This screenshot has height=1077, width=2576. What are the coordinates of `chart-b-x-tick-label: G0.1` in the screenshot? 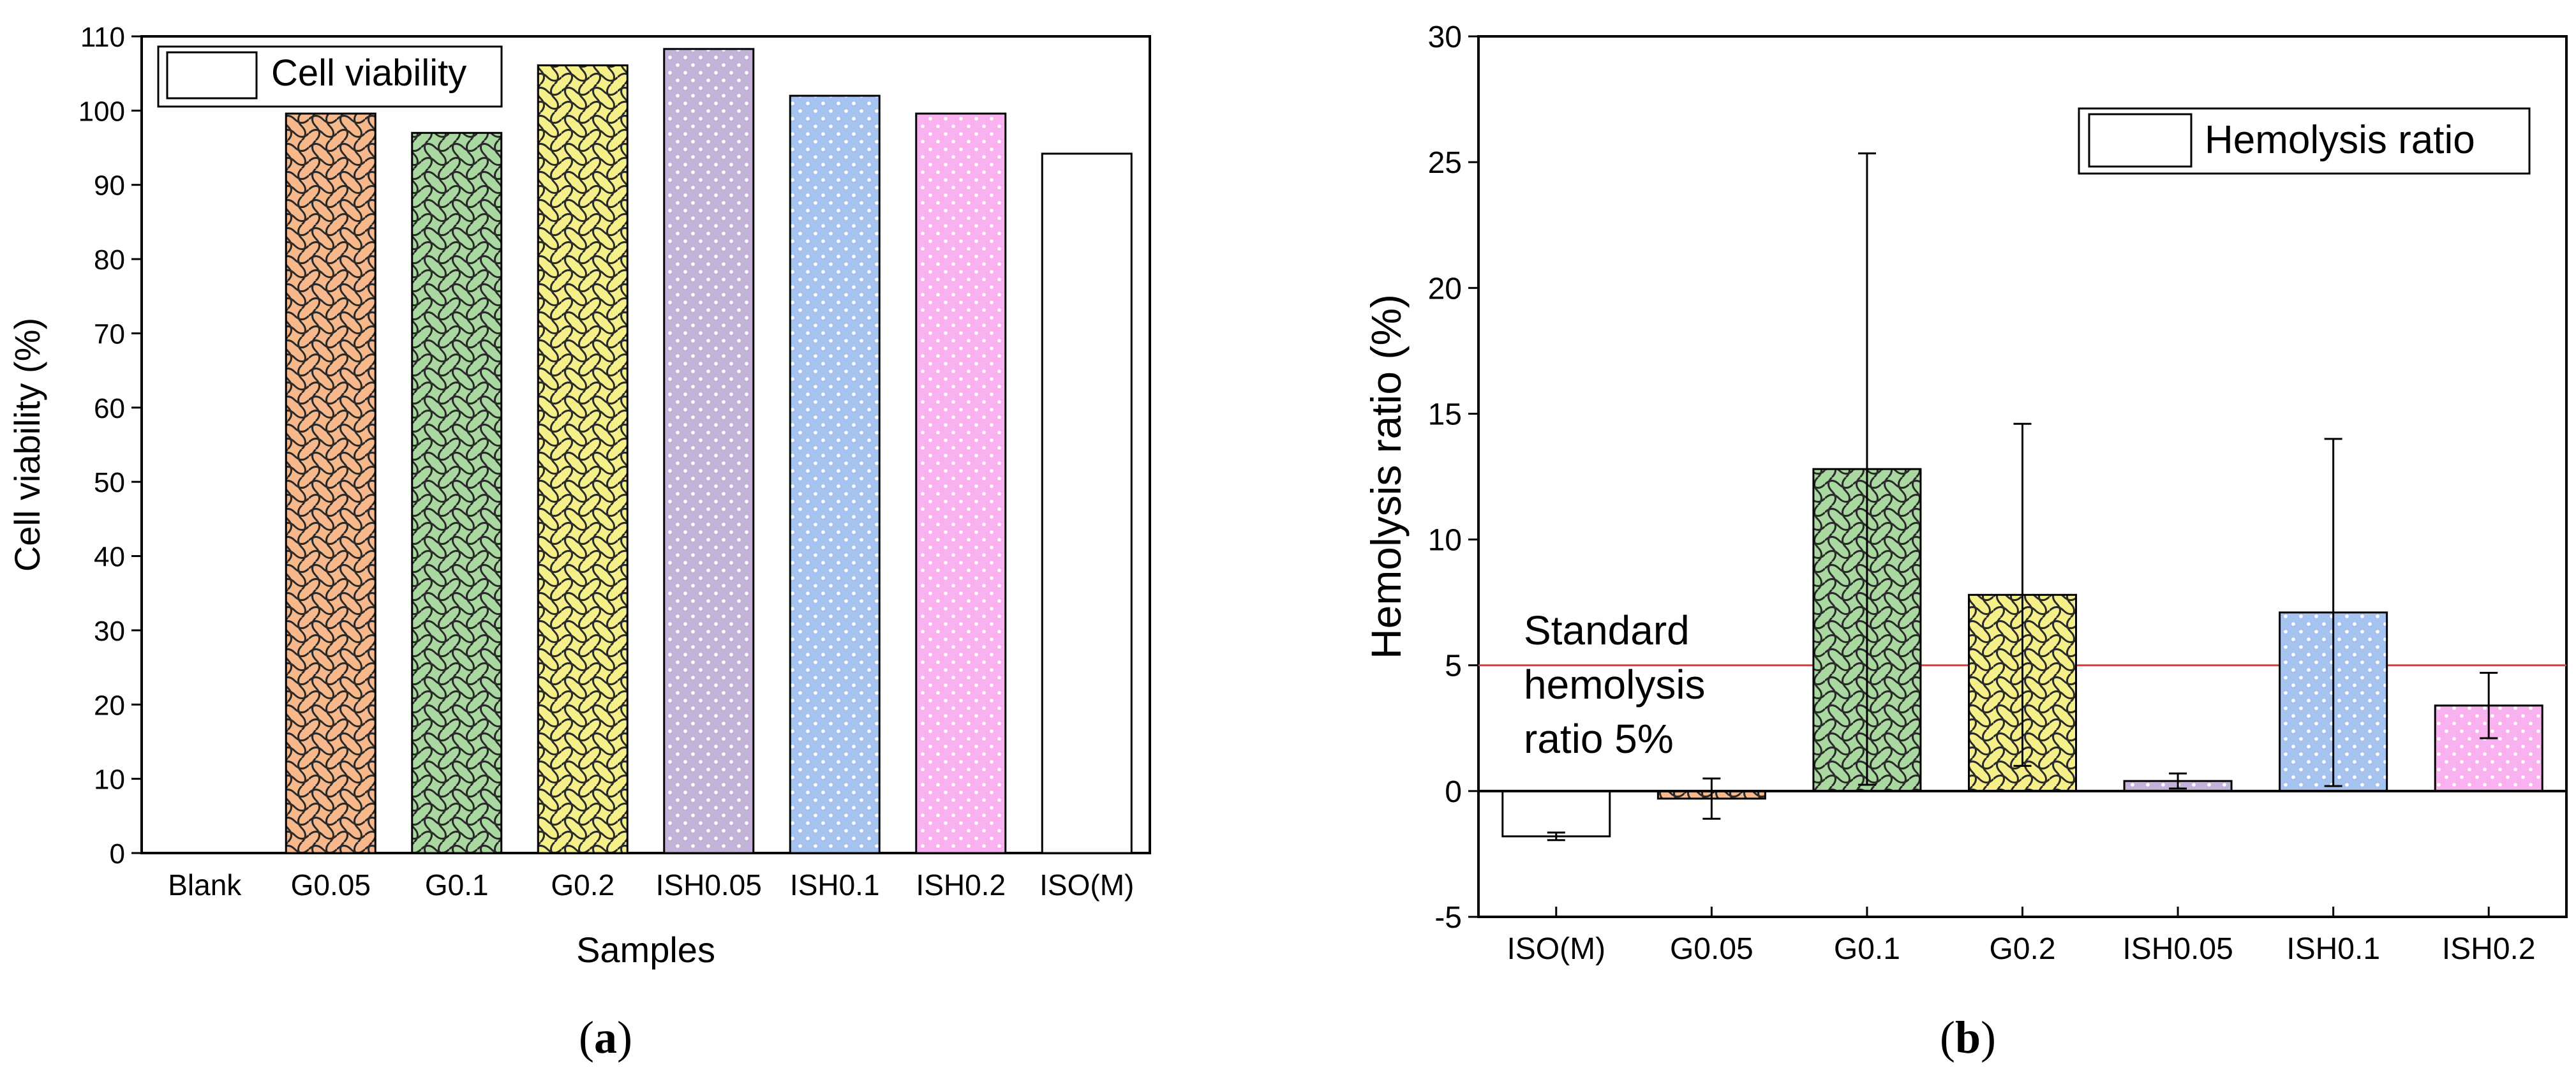 It's located at (1867, 949).